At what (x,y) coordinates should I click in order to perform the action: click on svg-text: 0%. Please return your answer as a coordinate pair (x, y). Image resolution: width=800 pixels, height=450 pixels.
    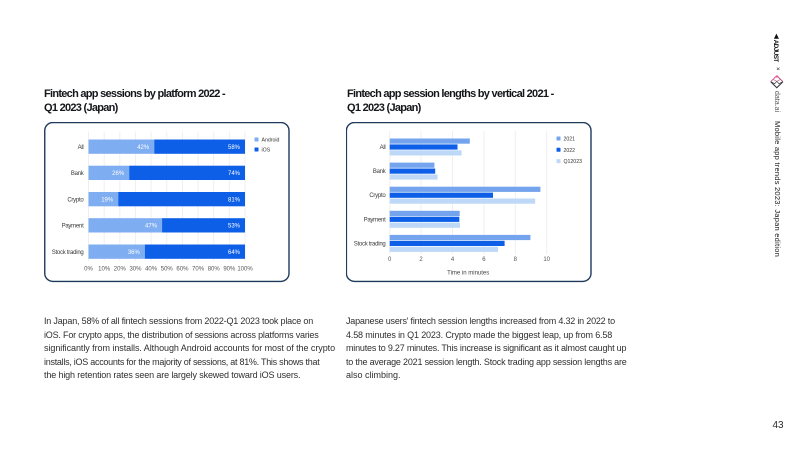
    Looking at the image, I should click on (88, 270).